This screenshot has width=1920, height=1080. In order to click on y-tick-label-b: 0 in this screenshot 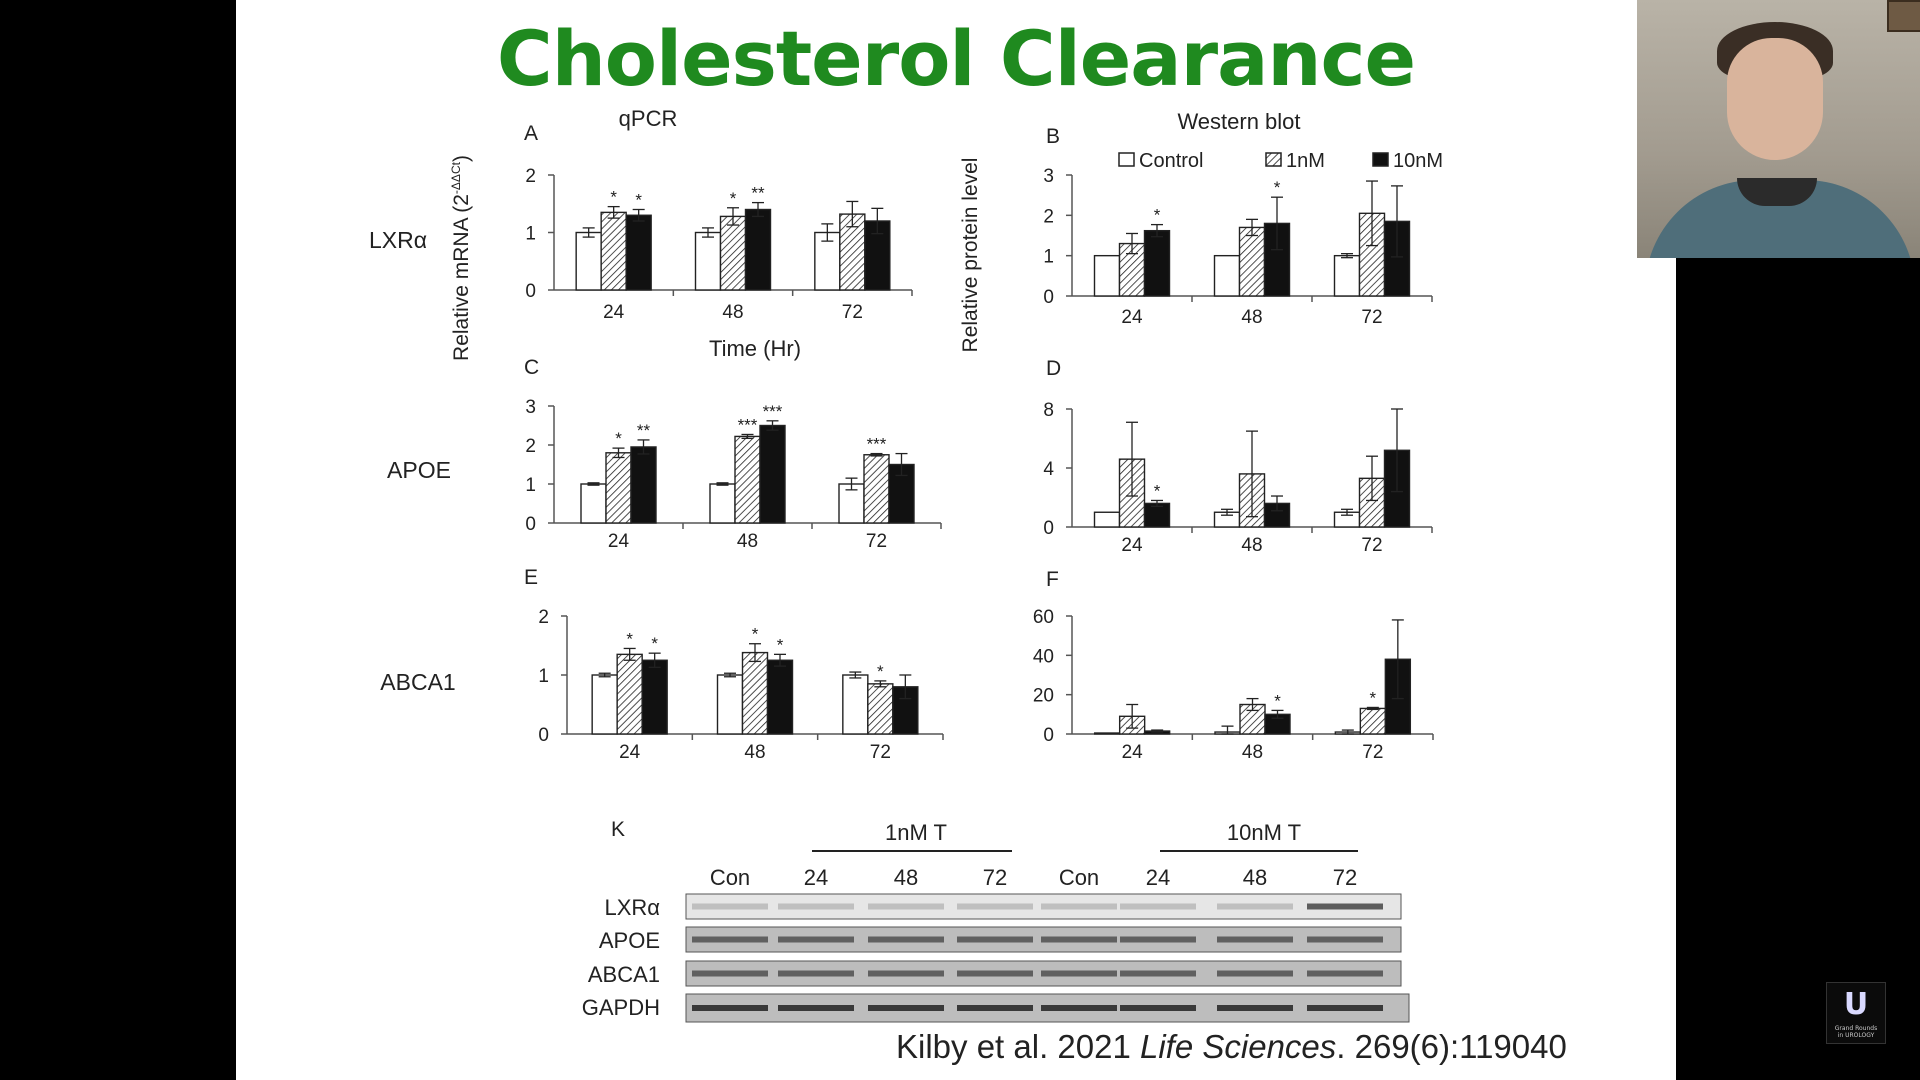, I will do `click(1048, 297)`.